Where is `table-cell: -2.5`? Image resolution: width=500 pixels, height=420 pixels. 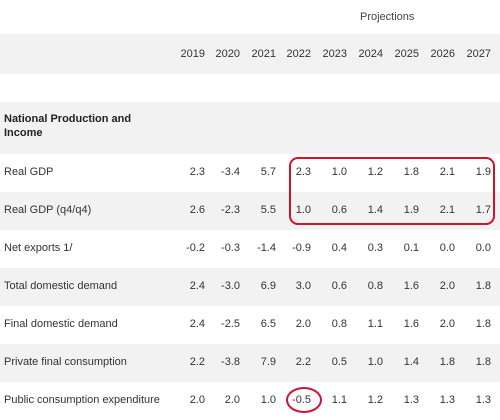
table-cell: -2.5 is located at coordinates (230, 324).